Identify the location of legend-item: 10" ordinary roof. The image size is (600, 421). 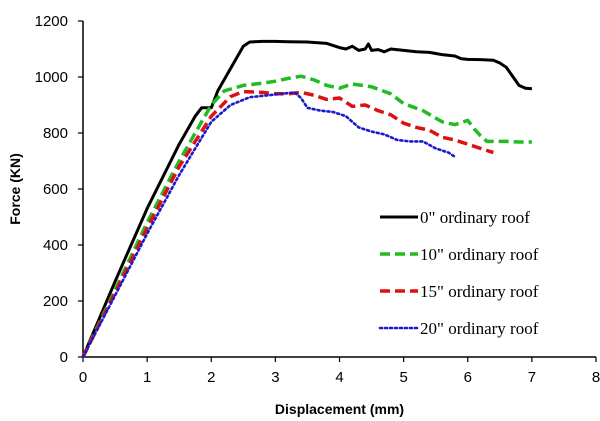
(459, 254).